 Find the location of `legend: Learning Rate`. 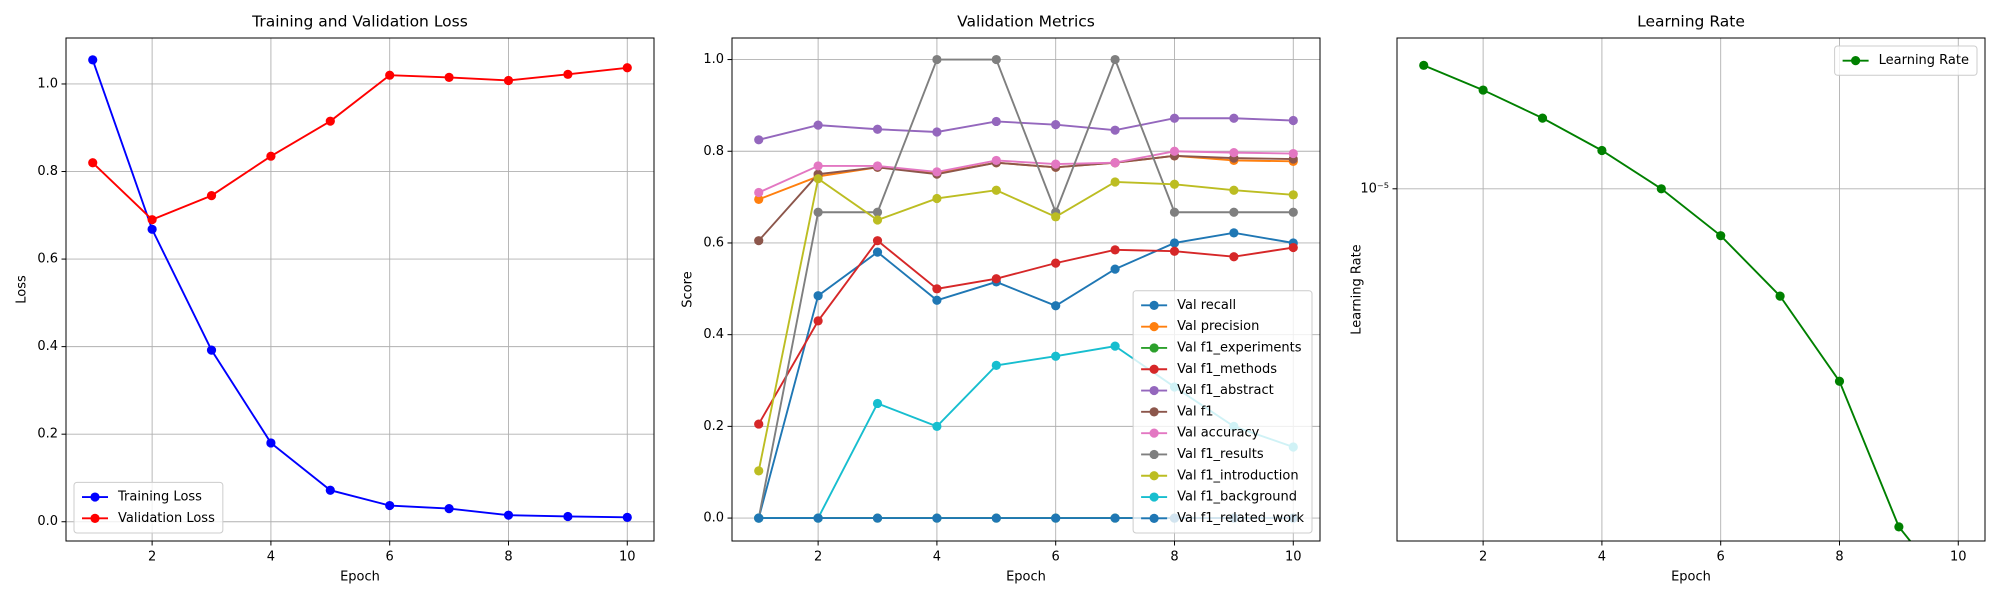

legend: Learning Rate is located at coordinates (1906, 60).